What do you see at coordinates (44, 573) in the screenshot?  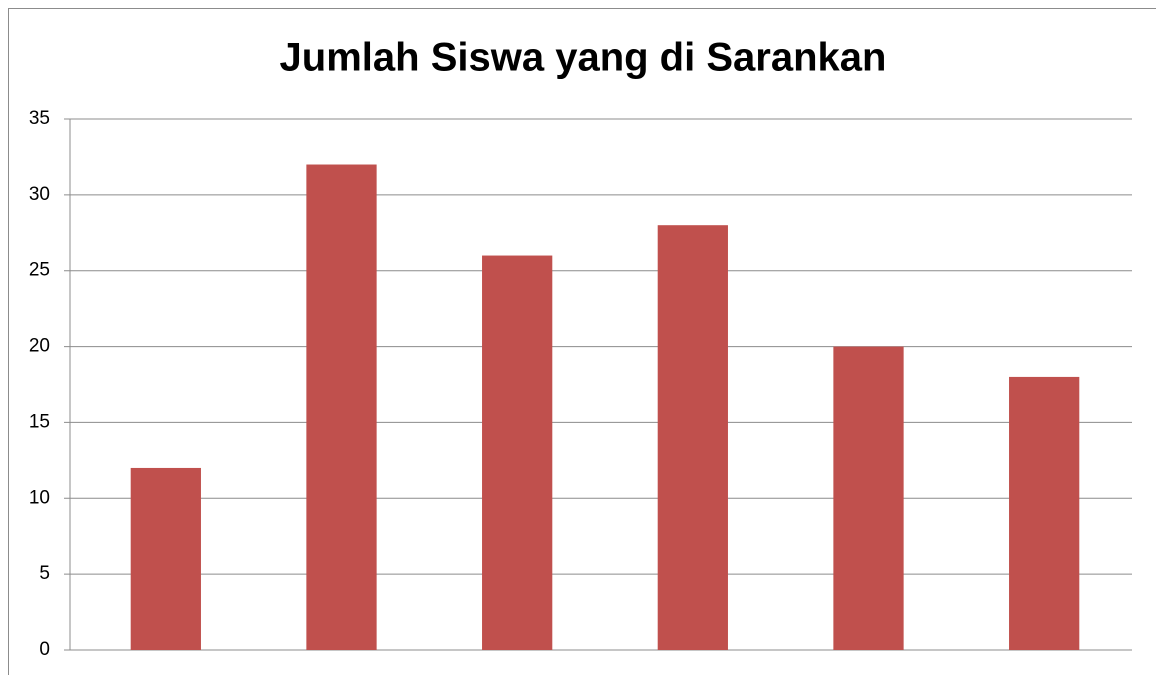 I see `y-tick-label: 5` at bounding box center [44, 573].